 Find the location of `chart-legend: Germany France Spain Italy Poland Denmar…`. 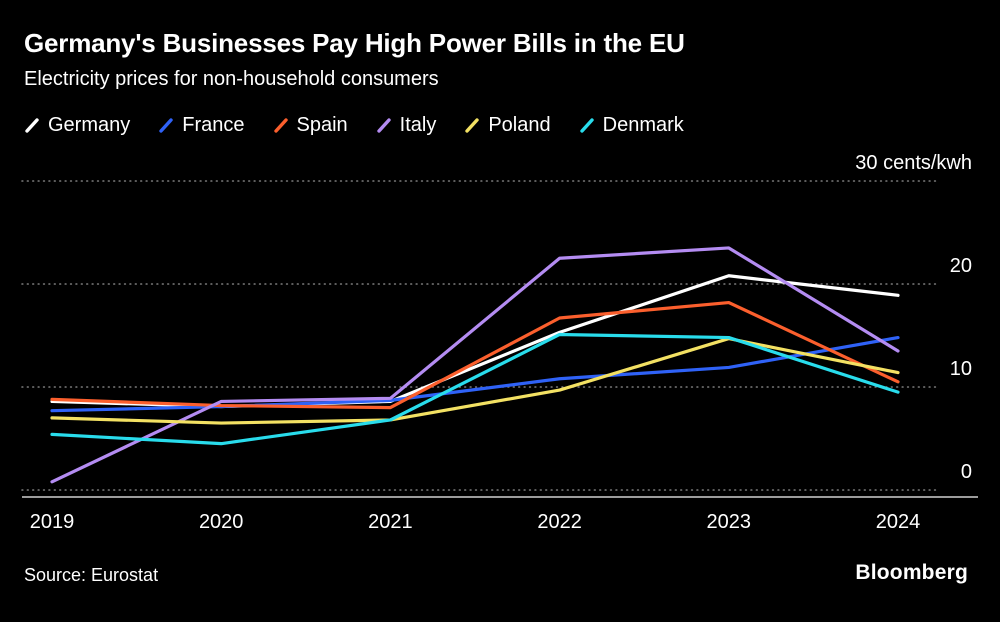

chart-legend: Germany France Spain Italy Poland Denmar… is located at coordinates (354, 125).